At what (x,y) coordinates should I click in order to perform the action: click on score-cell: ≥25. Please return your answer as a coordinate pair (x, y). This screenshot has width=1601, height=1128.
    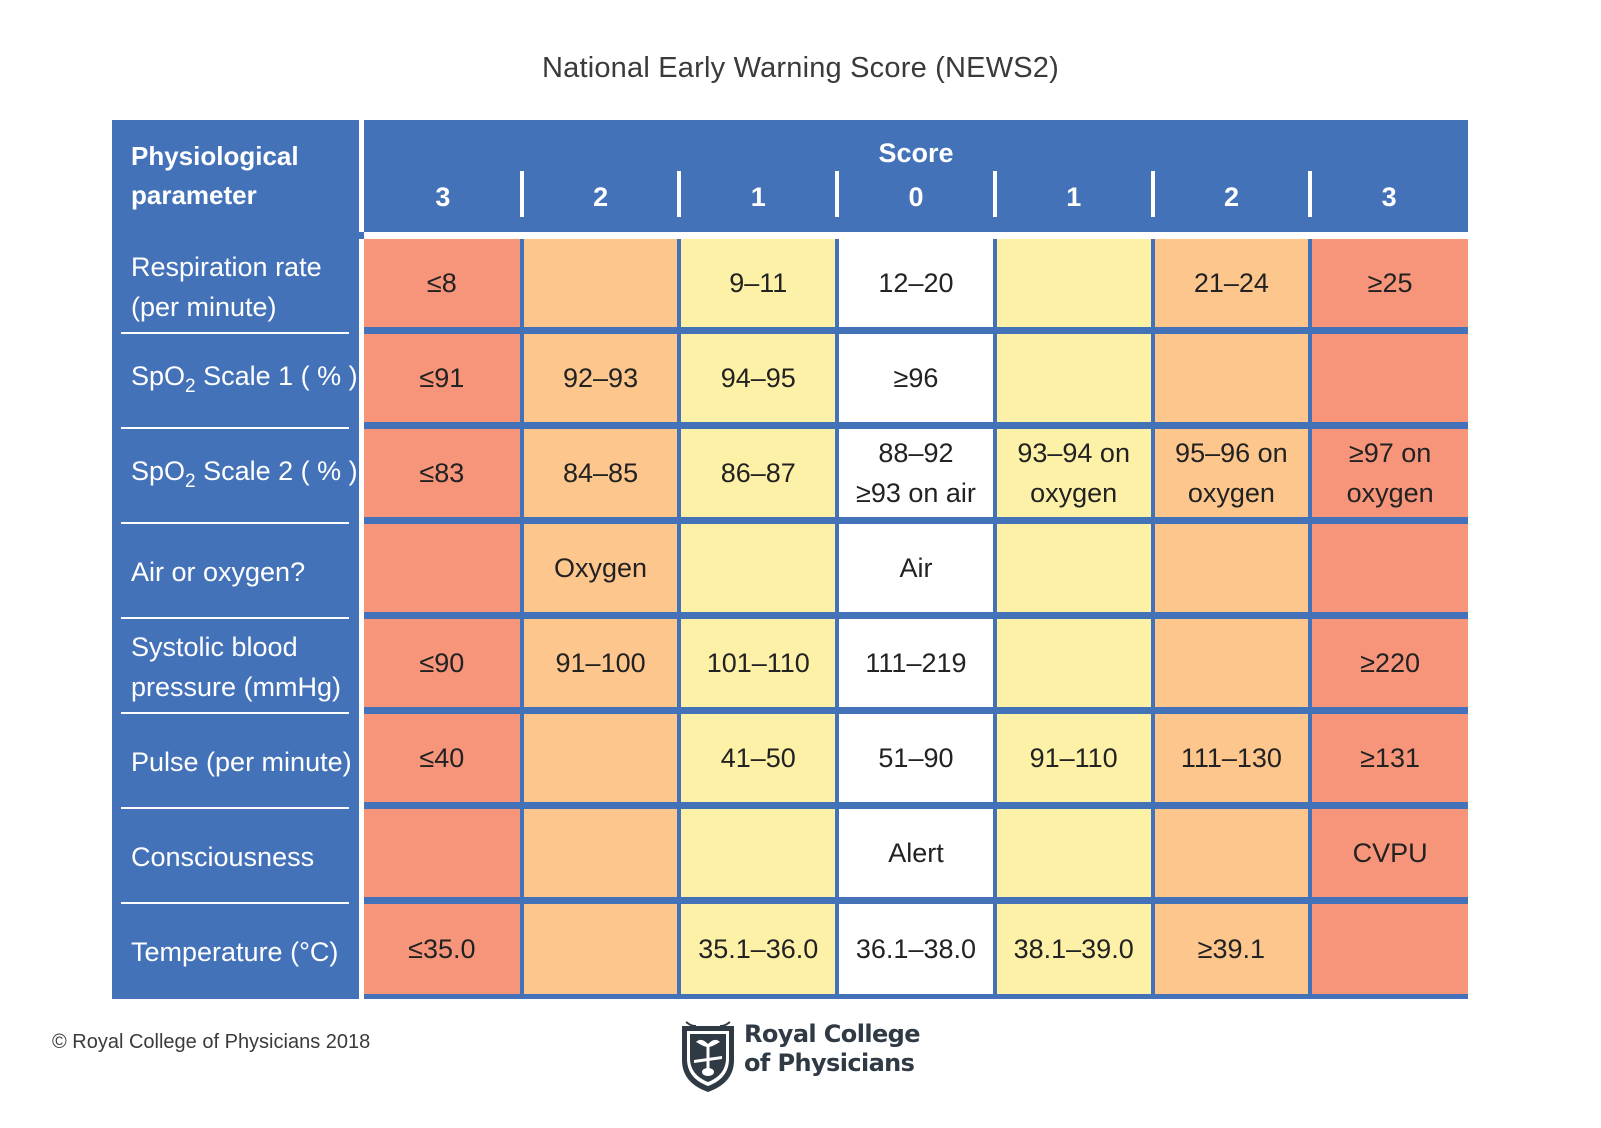
    Looking at the image, I should click on (1389, 286).